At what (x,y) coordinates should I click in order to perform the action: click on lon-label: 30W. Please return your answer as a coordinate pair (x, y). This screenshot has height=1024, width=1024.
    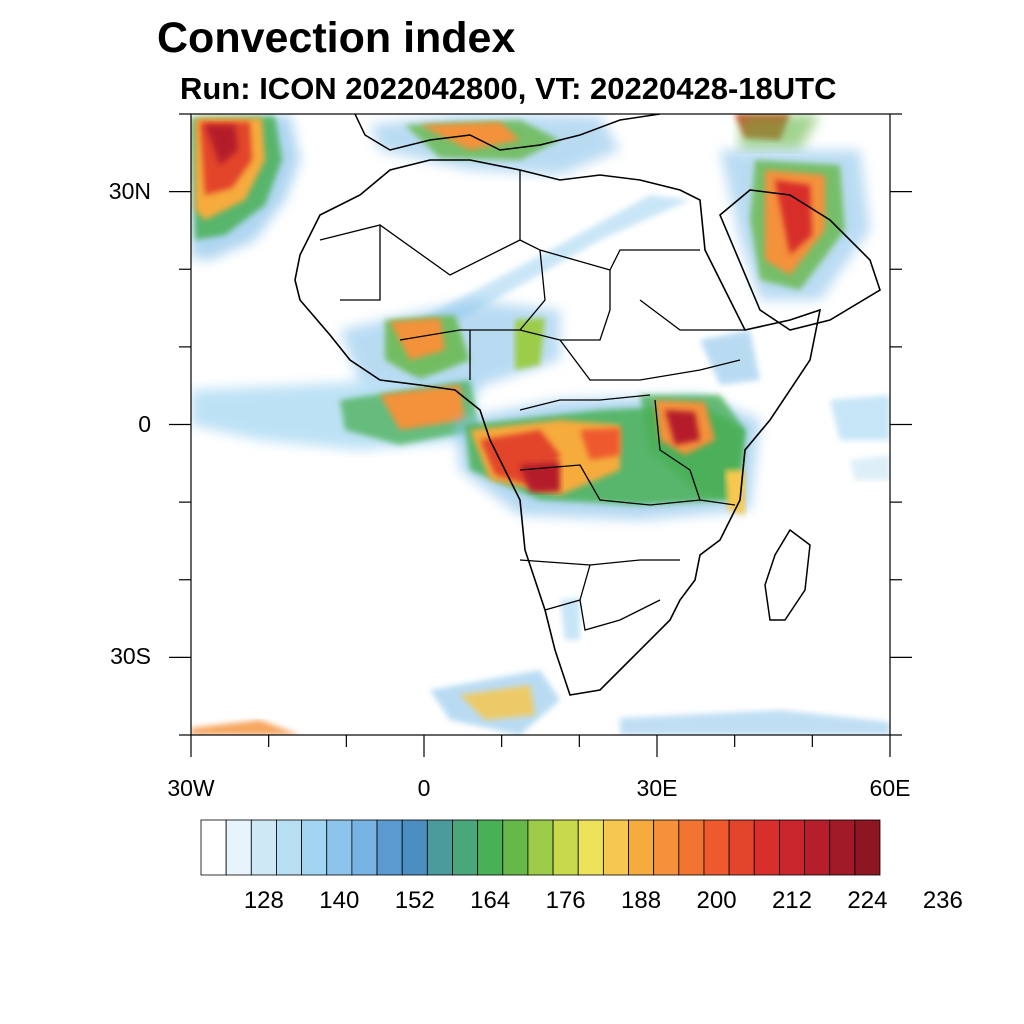
    Looking at the image, I should click on (191, 788).